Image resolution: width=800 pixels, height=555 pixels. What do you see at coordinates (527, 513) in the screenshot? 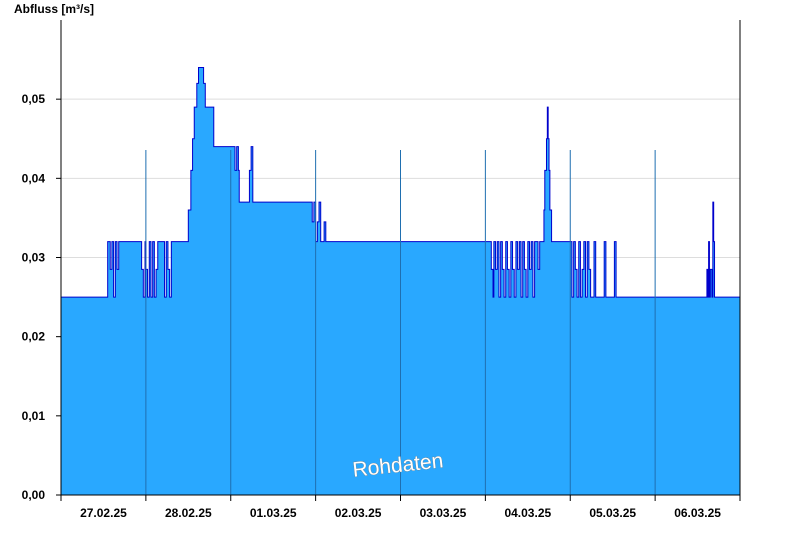
I see `x-tick-label-5: 04.03.25` at bounding box center [527, 513].